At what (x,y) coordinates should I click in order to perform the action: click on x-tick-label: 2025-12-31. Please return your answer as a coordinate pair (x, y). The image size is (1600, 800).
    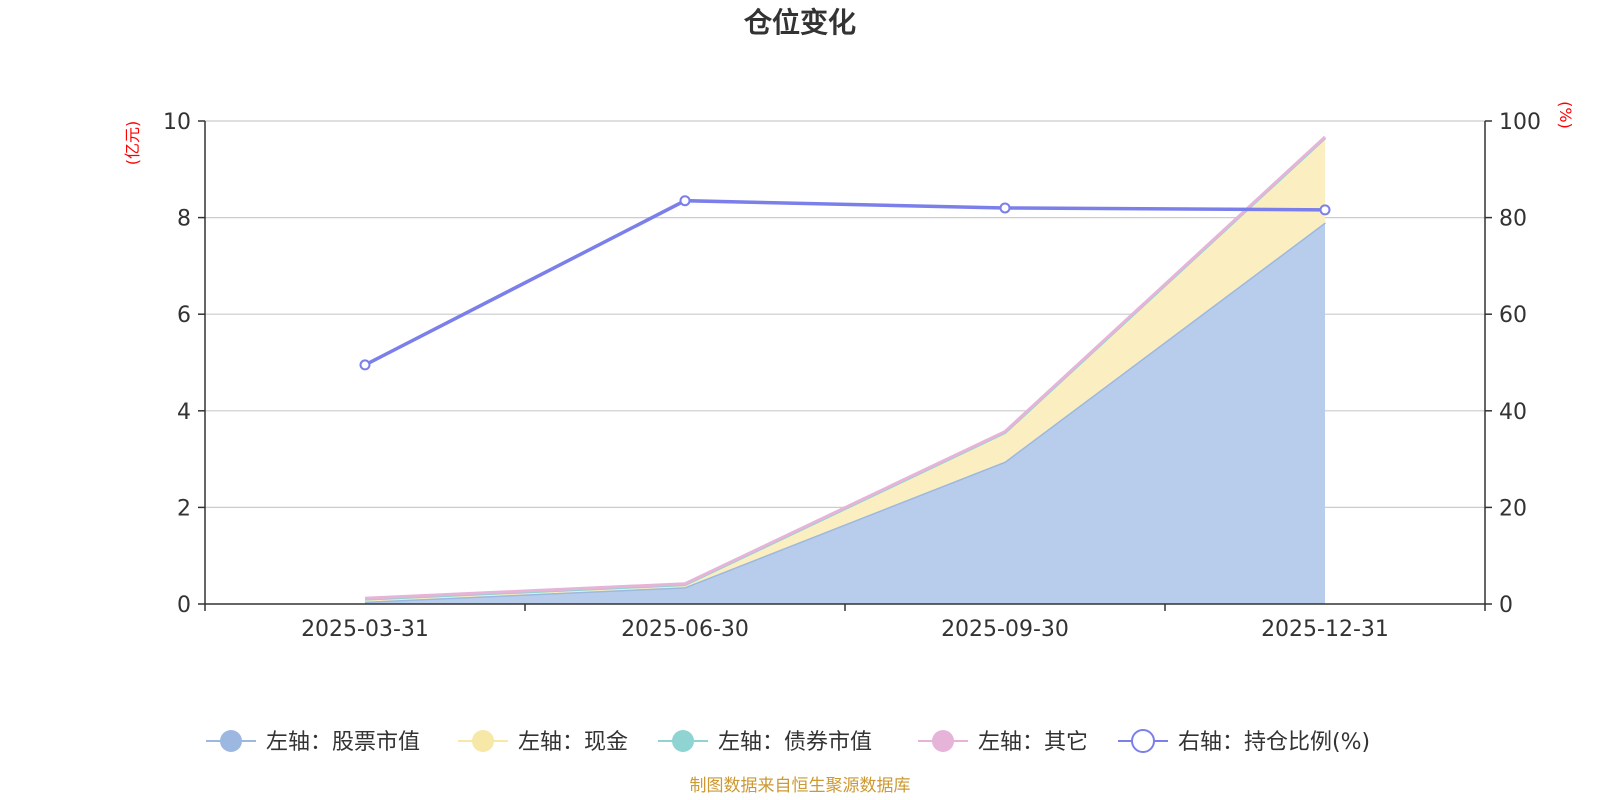
    Looking at the image, I should click on (1325, 629).